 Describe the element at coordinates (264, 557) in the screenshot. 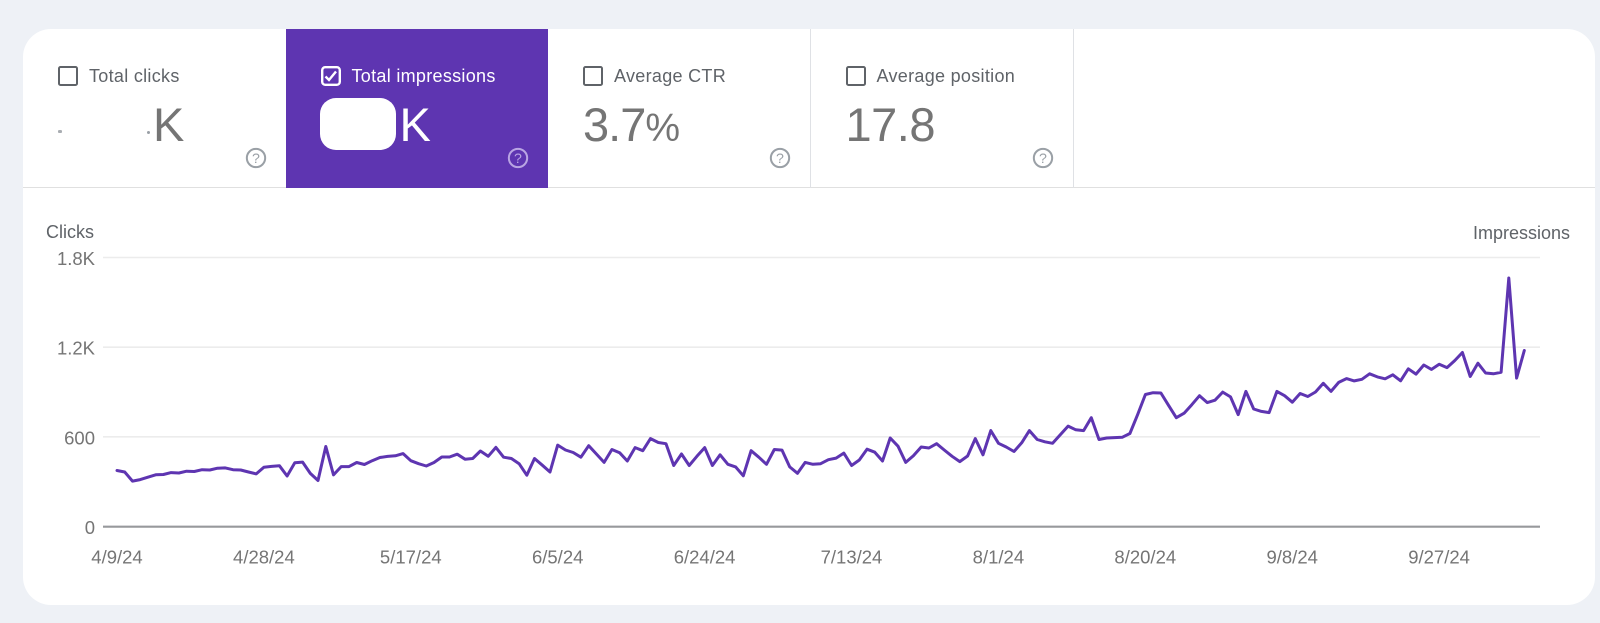

I see `svg-text: 4/28/24` at that location.